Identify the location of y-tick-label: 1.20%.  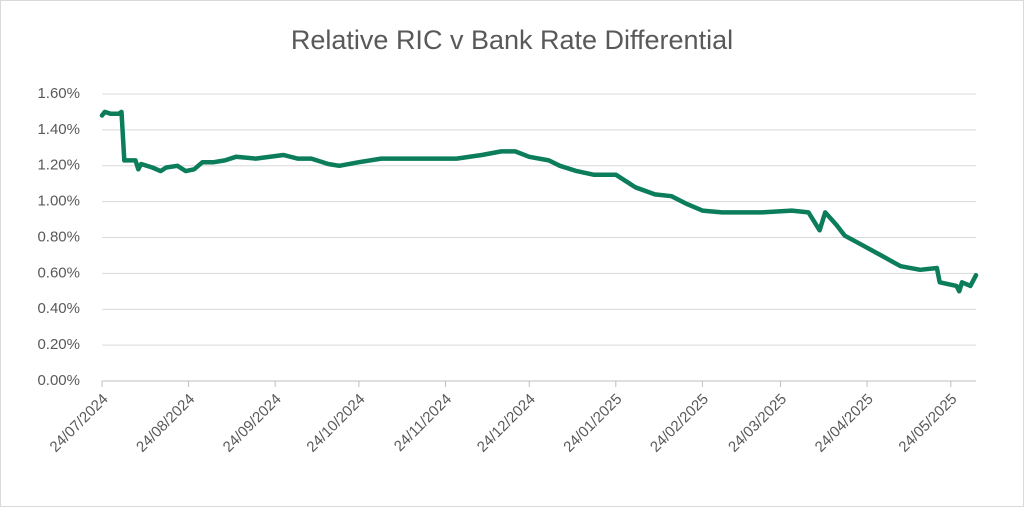
(58, 165).